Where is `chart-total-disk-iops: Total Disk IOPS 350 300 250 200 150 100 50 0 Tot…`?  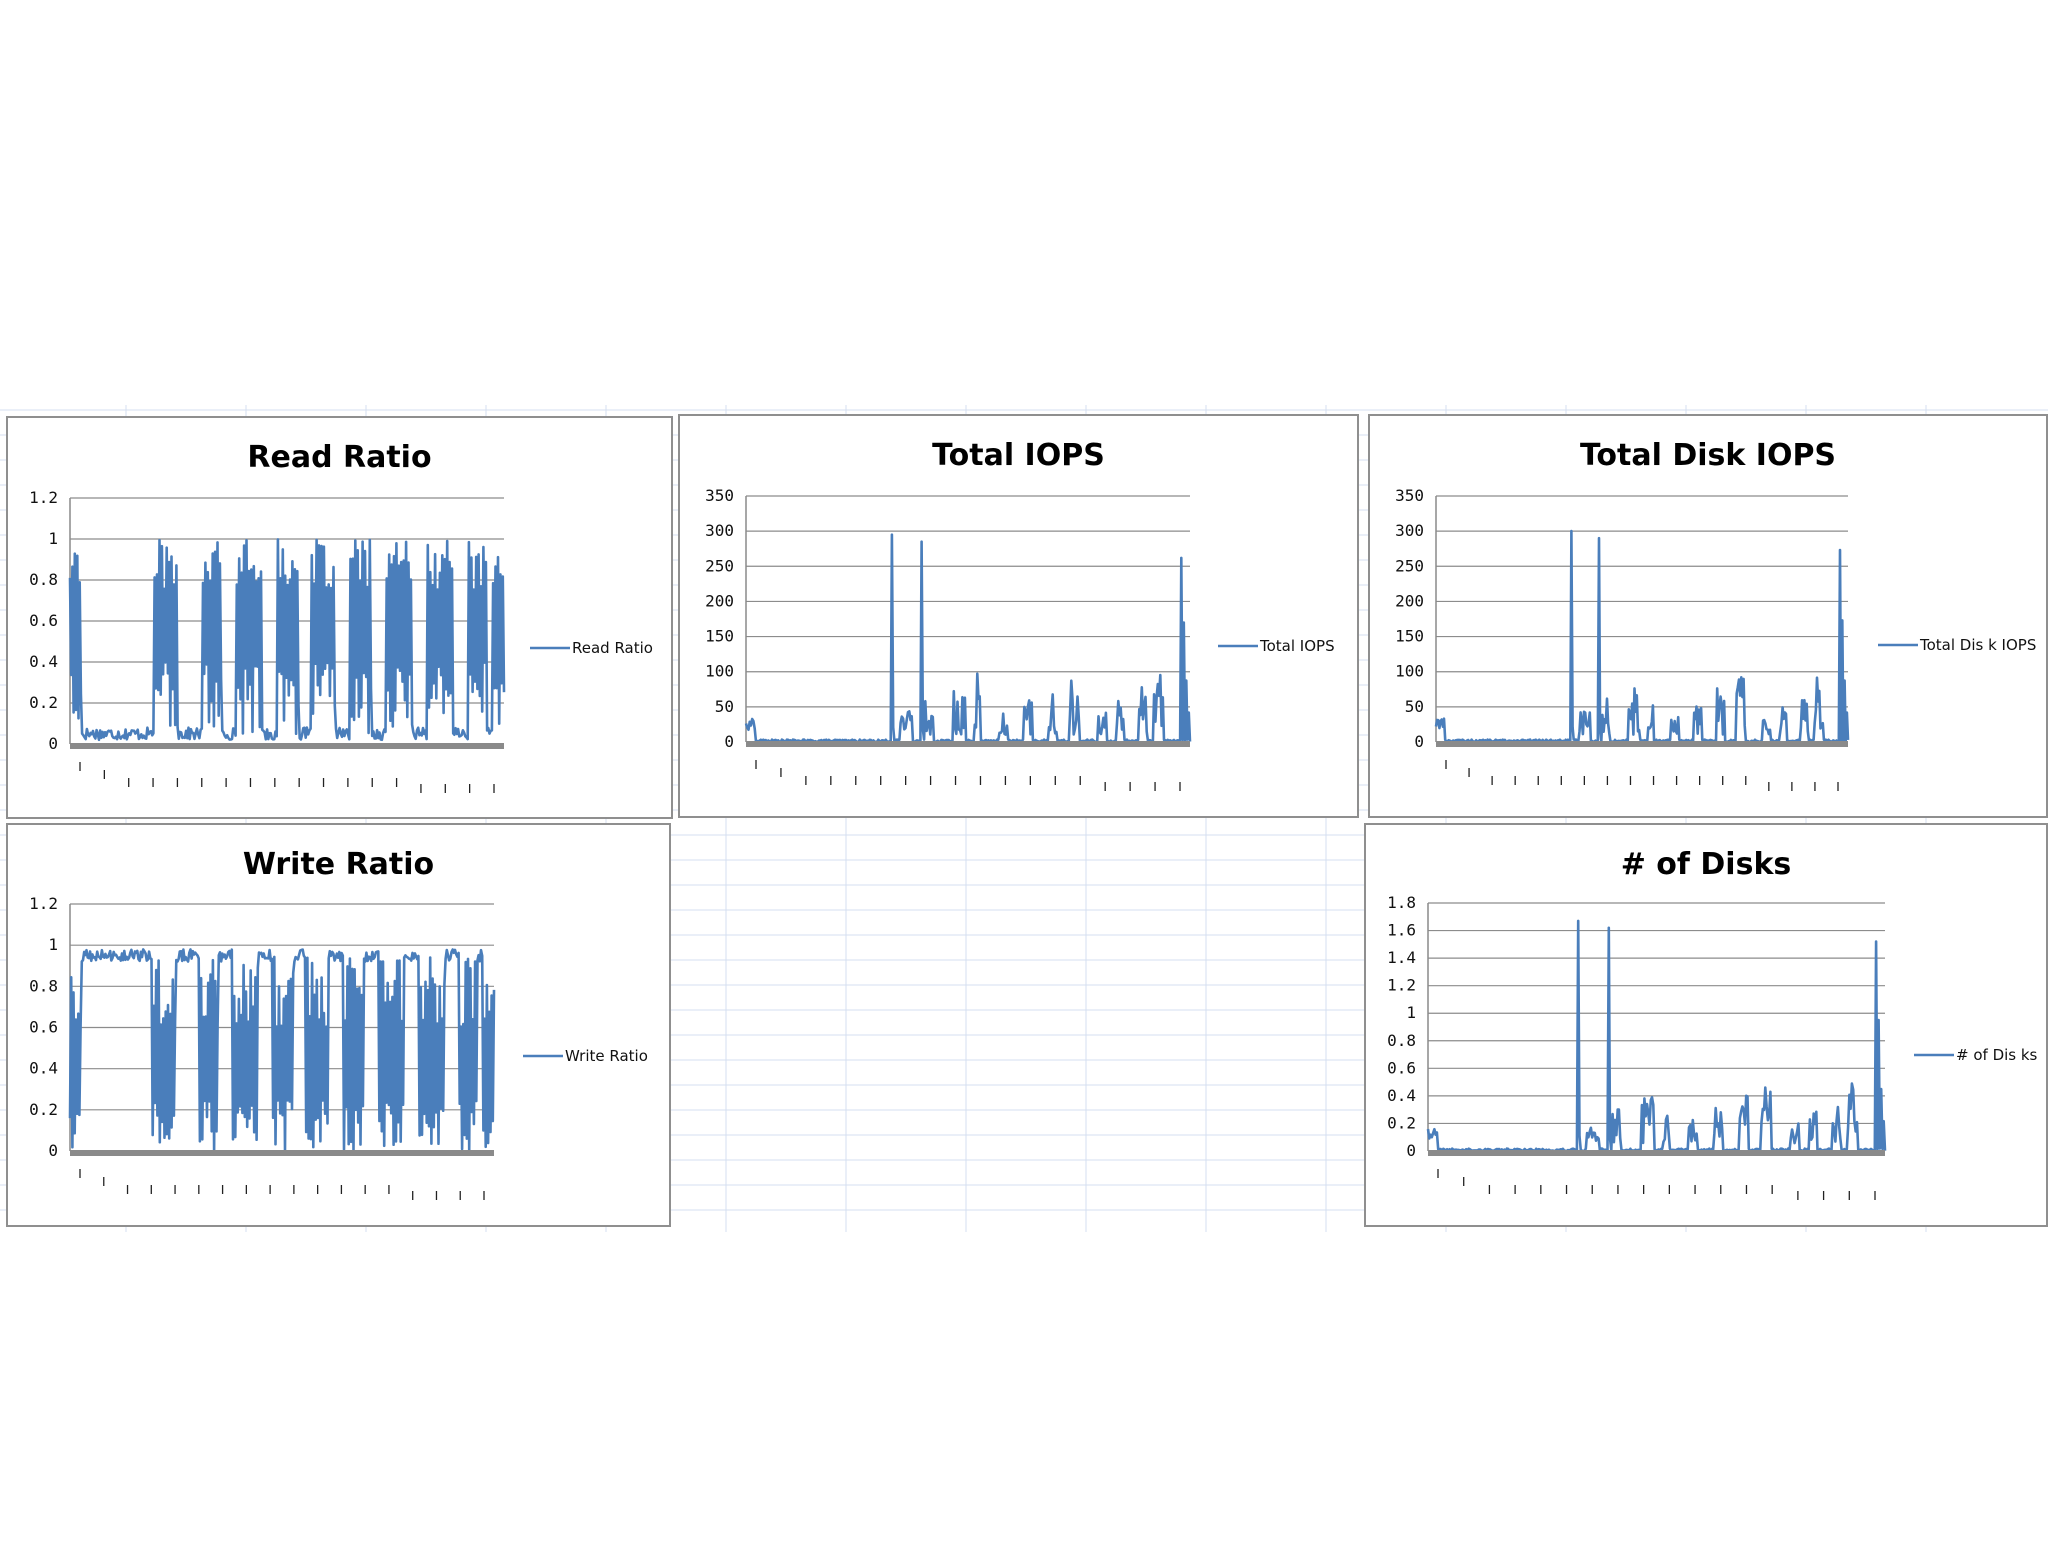
chart-total-disk-iops: Total Disk IOPS 350 300 250 200 150 100 50 0 Tot… is located at coordinates (1708, 616).